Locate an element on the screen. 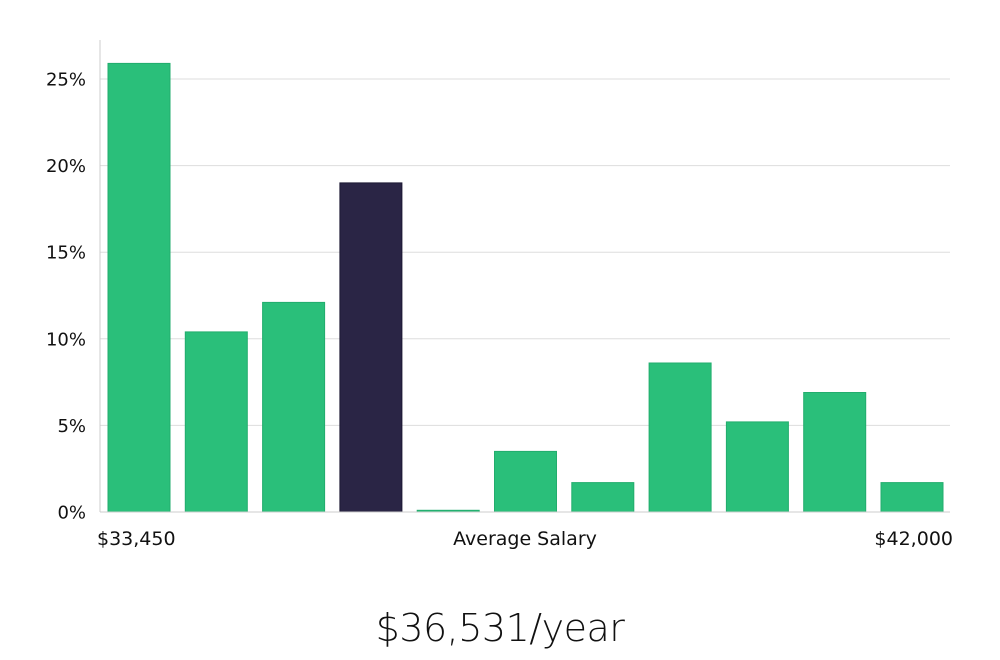 Image resolution: width=1000 pixels, height=660 pixels. y-tick-label: 15% is located at coordinates (66, 253).